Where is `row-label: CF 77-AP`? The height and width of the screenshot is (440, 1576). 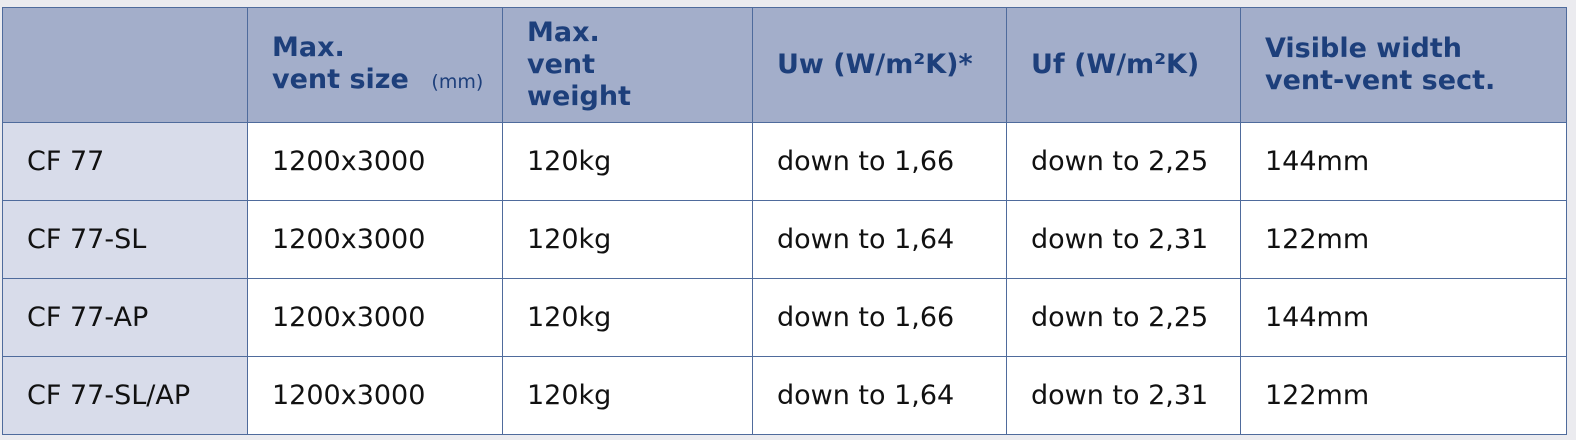
row-label: CF 77-AP is located at coordinates (125, 317).